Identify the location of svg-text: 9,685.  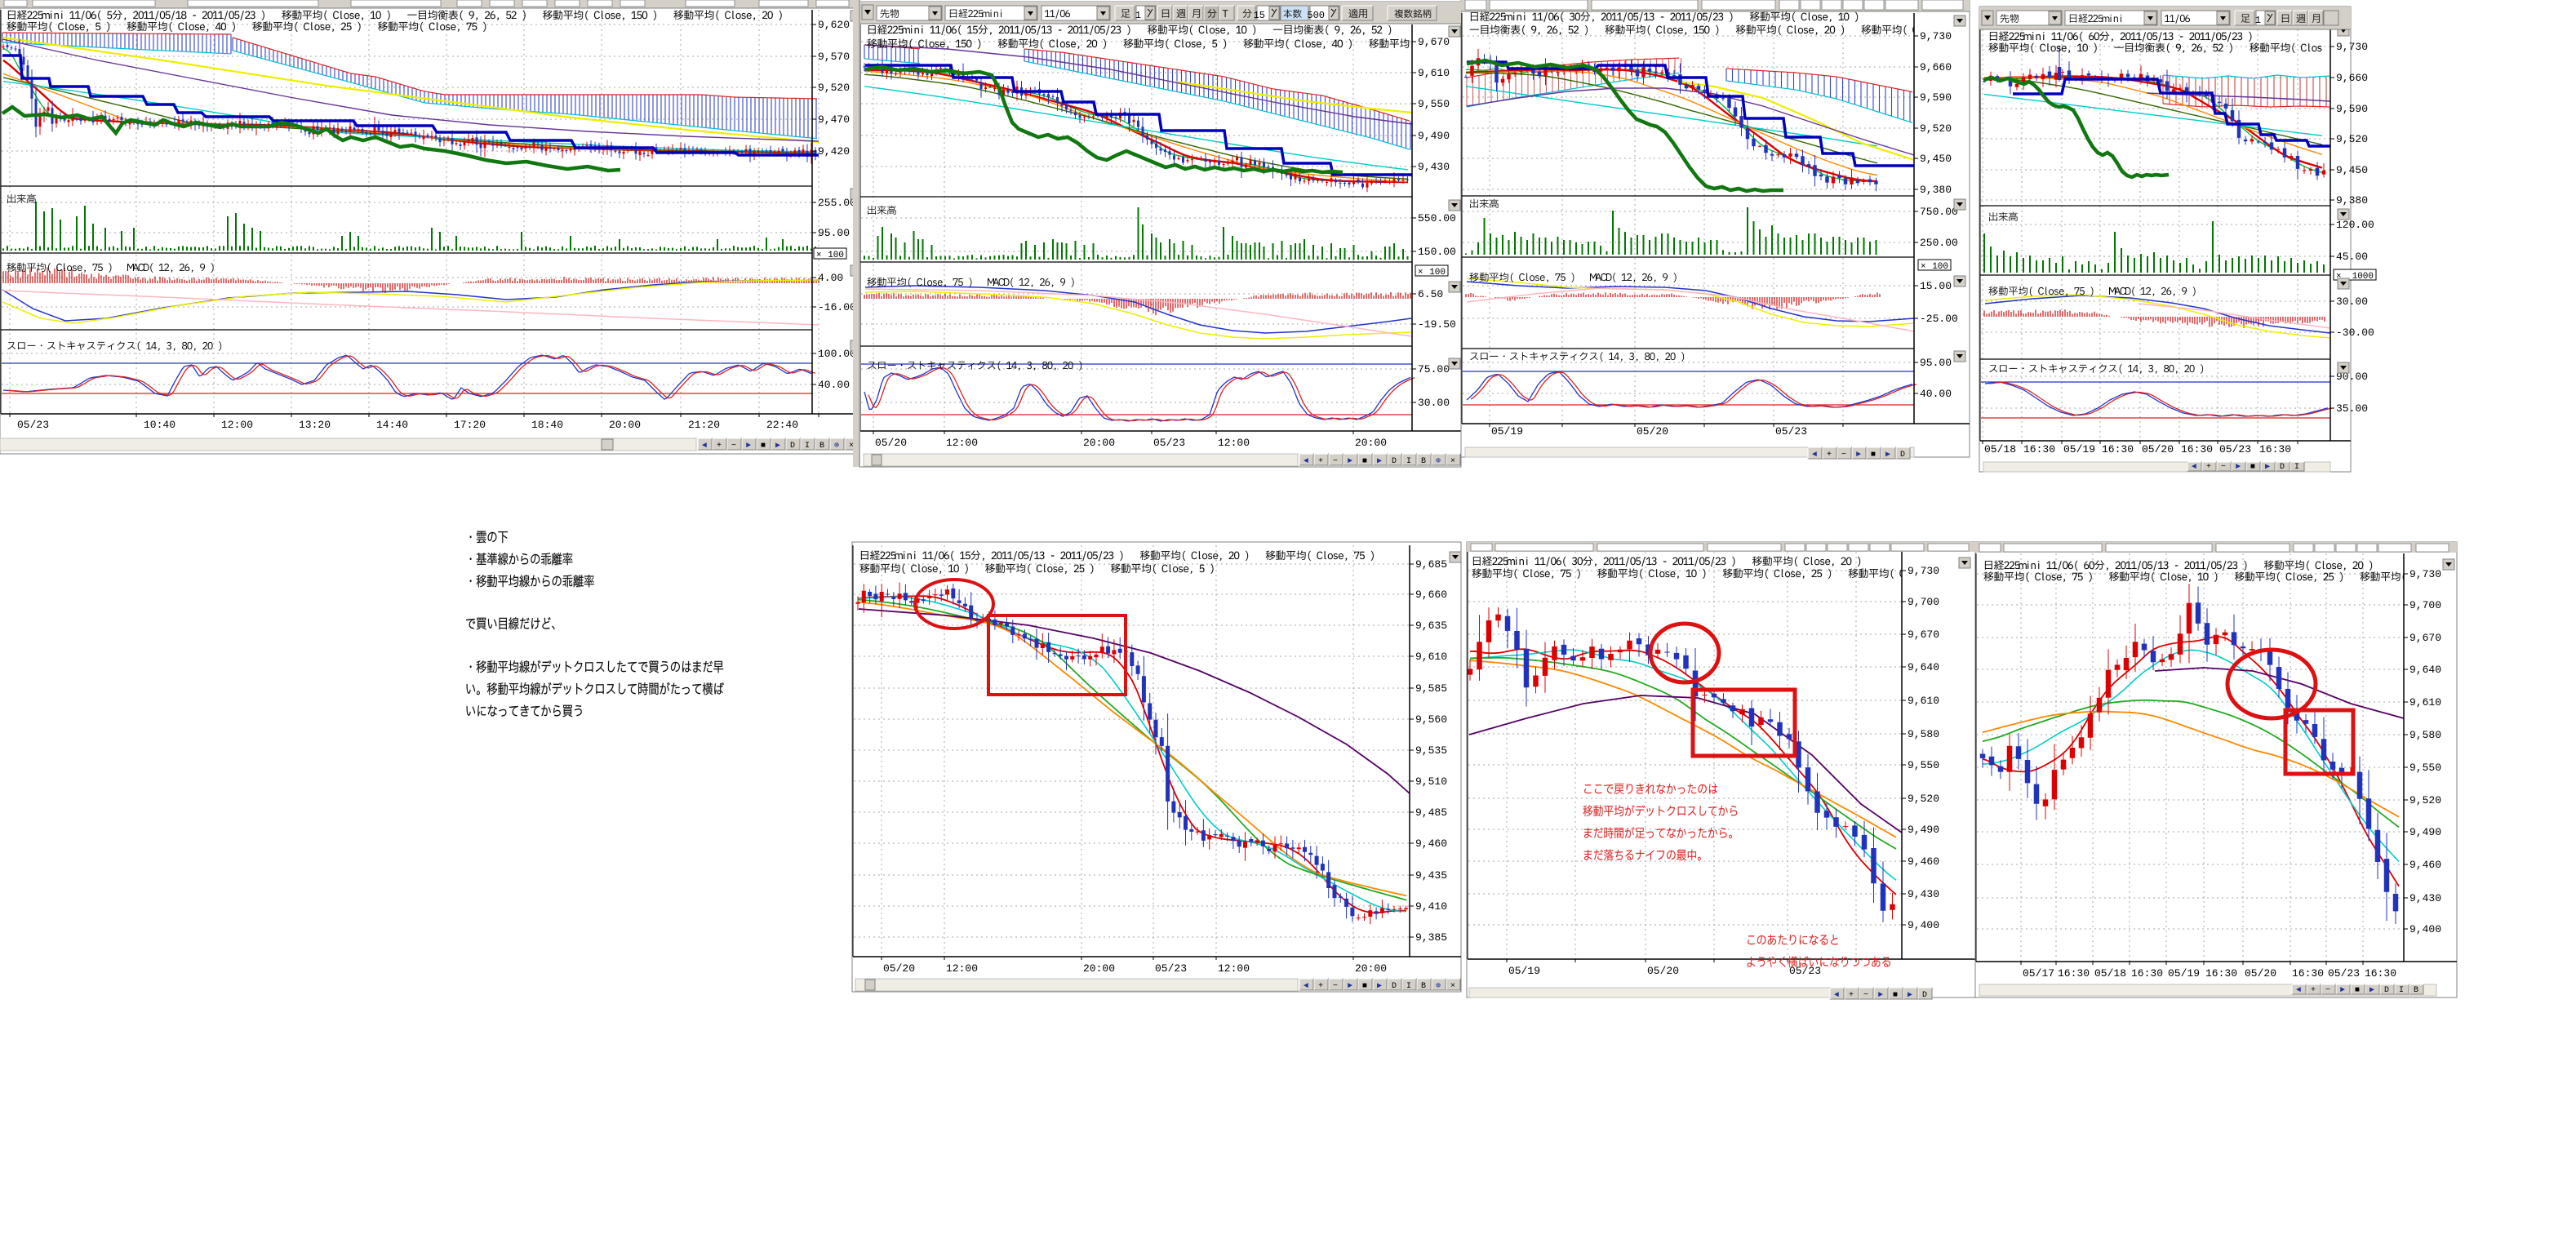
(1431, 564).